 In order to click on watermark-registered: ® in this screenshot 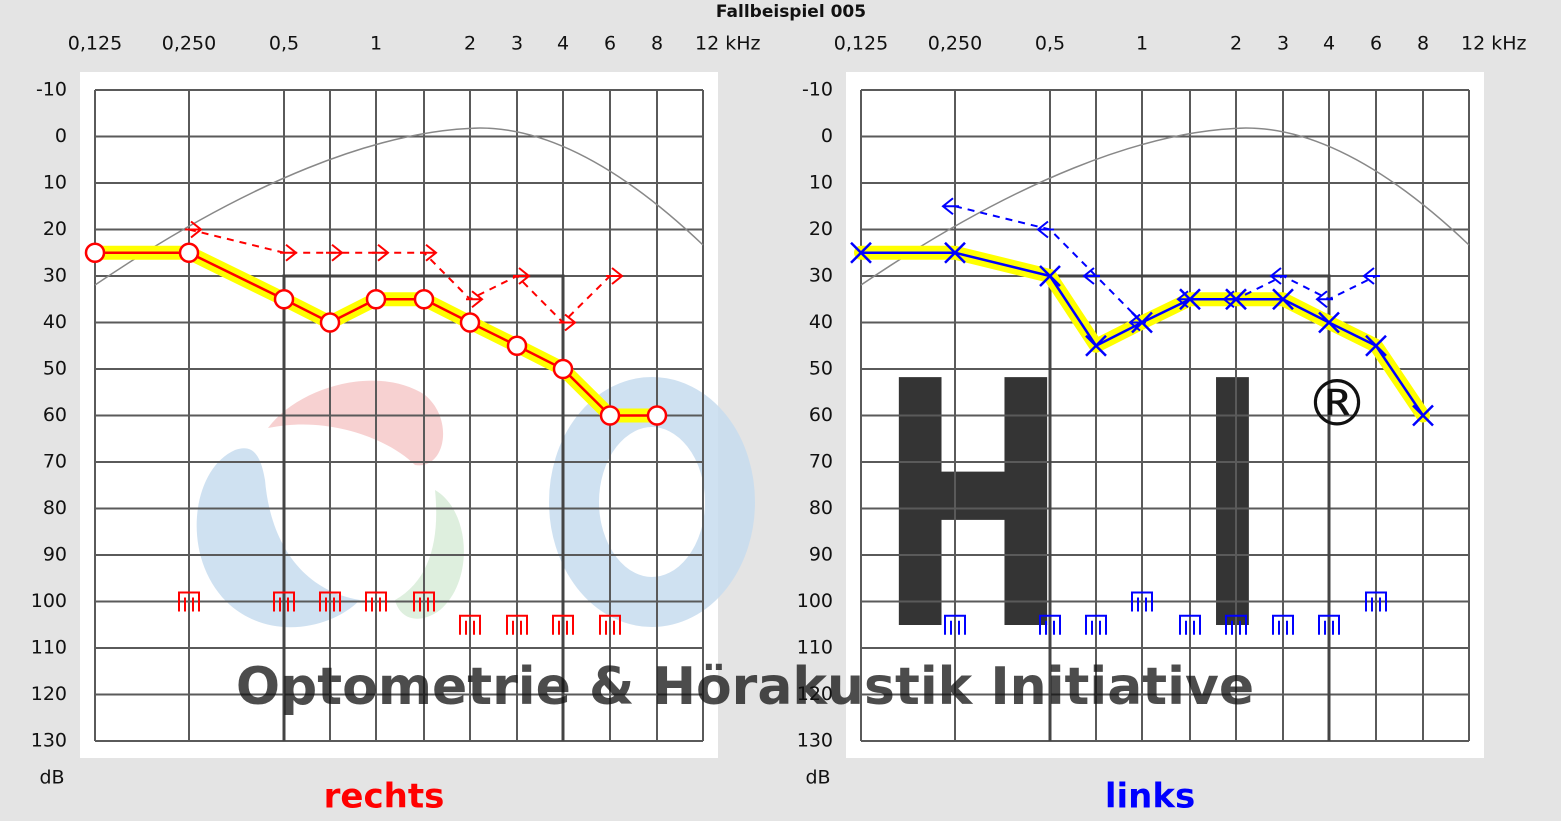, I will do `click(1337, 405)`.